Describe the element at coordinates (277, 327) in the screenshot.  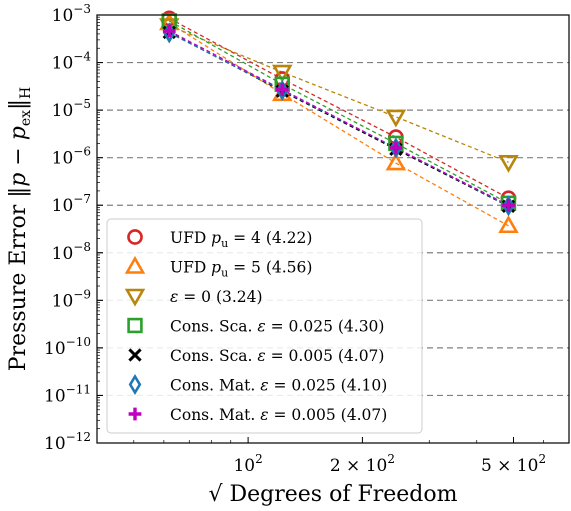
I see `legend-entry: Cons. Sca. ε = 0.025 (4.30)` at that location.